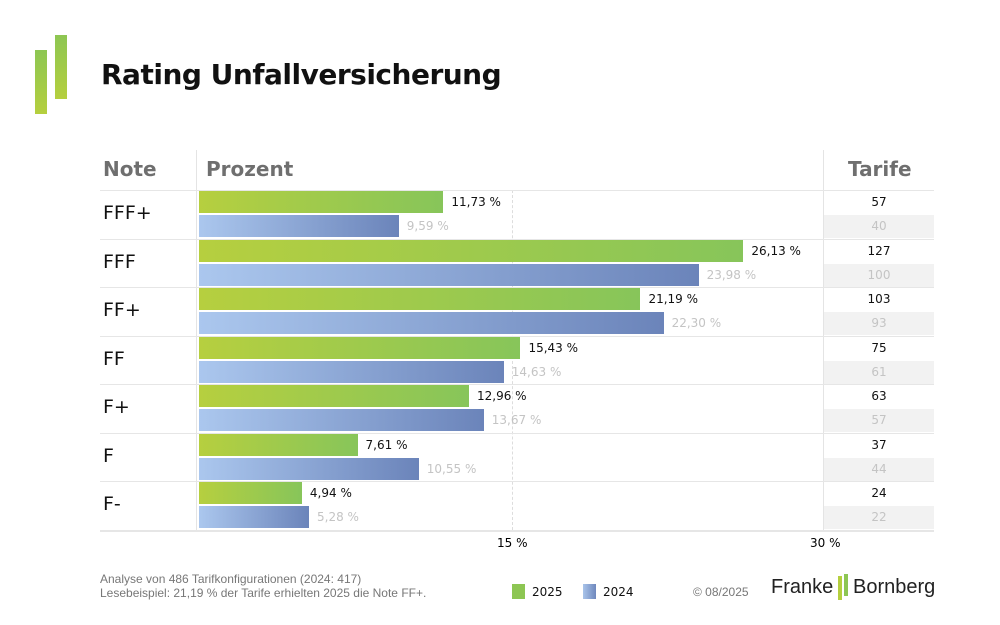 The image size is (1000, 625). I want to click on category-label: FFF+, so click(127, 213).